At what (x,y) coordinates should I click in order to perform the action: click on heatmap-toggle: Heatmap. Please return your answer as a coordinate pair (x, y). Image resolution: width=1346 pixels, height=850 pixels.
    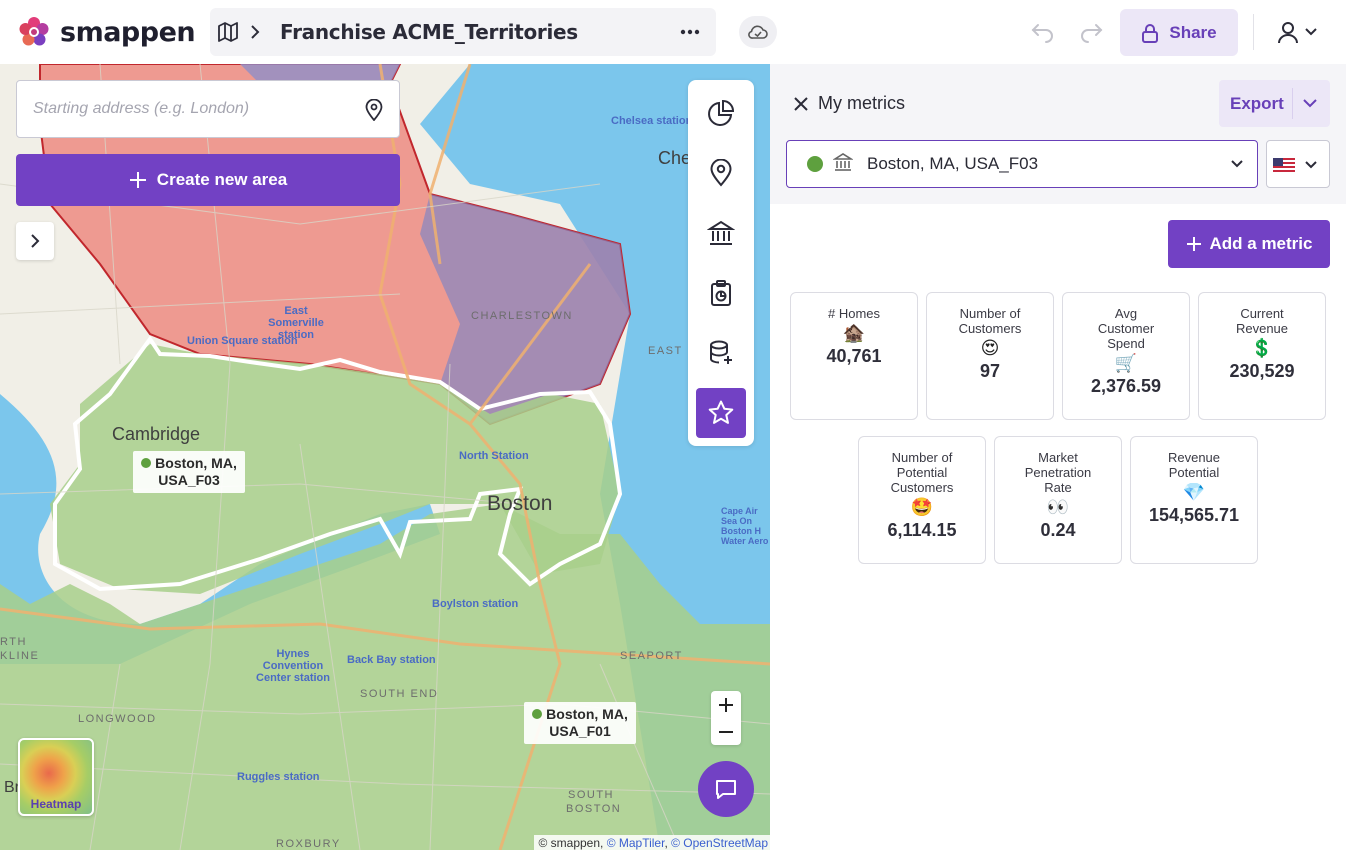
    Looking at the image, I should click on (56, 777).